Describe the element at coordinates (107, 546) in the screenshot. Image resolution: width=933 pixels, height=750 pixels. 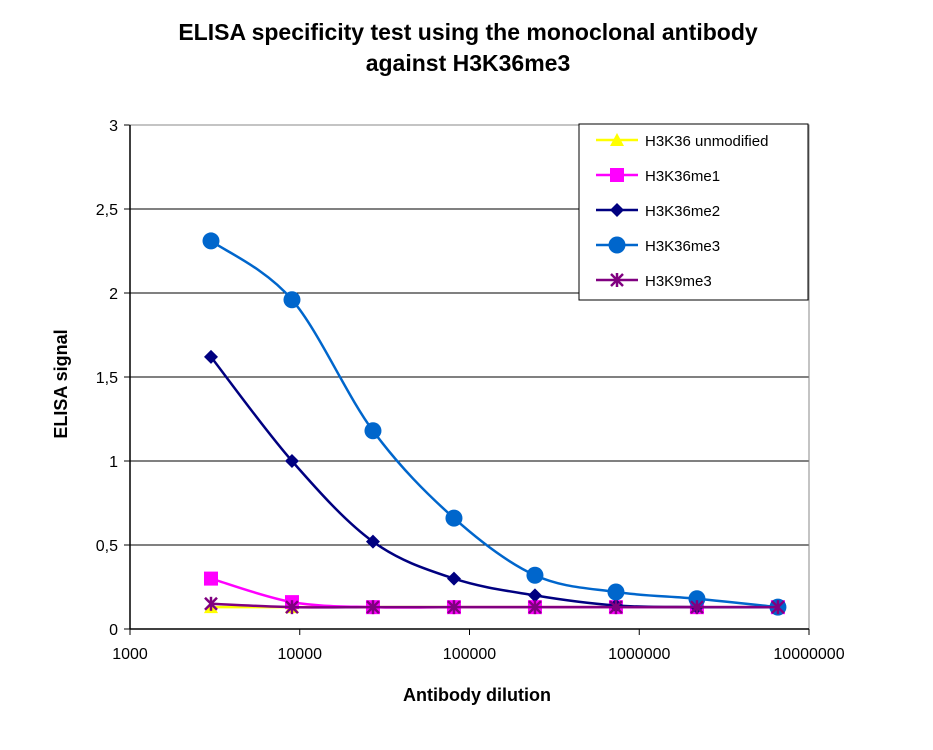
I see `y-tick-label: 0,5` at that location.